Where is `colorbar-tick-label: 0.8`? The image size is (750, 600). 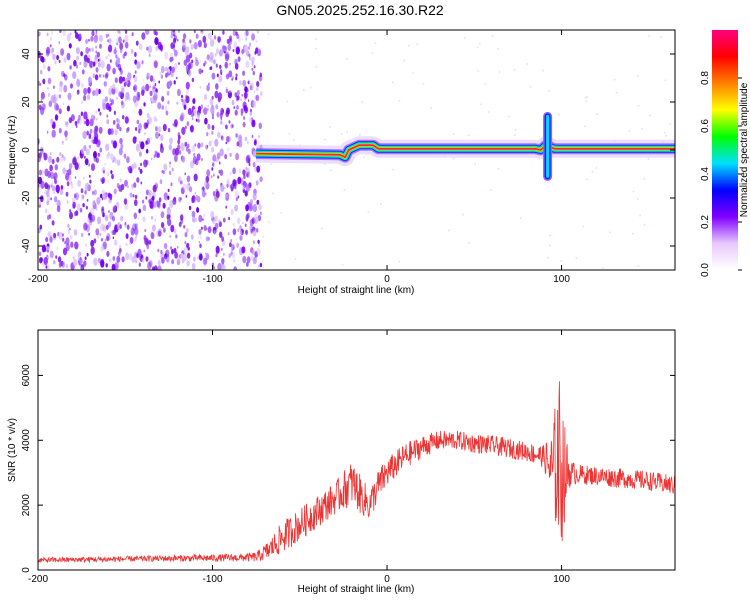 colorbar-tick-label: 0.8 is located at coordinates (705, 78).